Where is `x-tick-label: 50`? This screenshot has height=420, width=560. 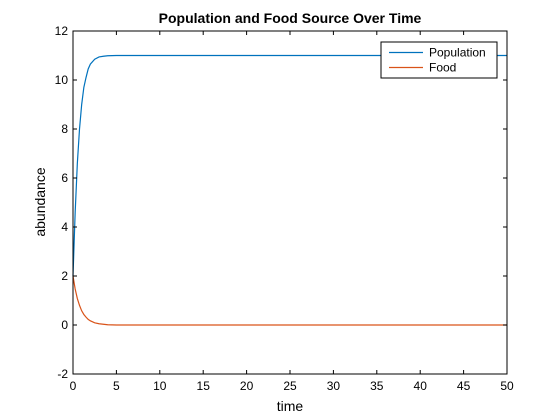 x-tick-label: 50 is located at coordinates (507, 386).